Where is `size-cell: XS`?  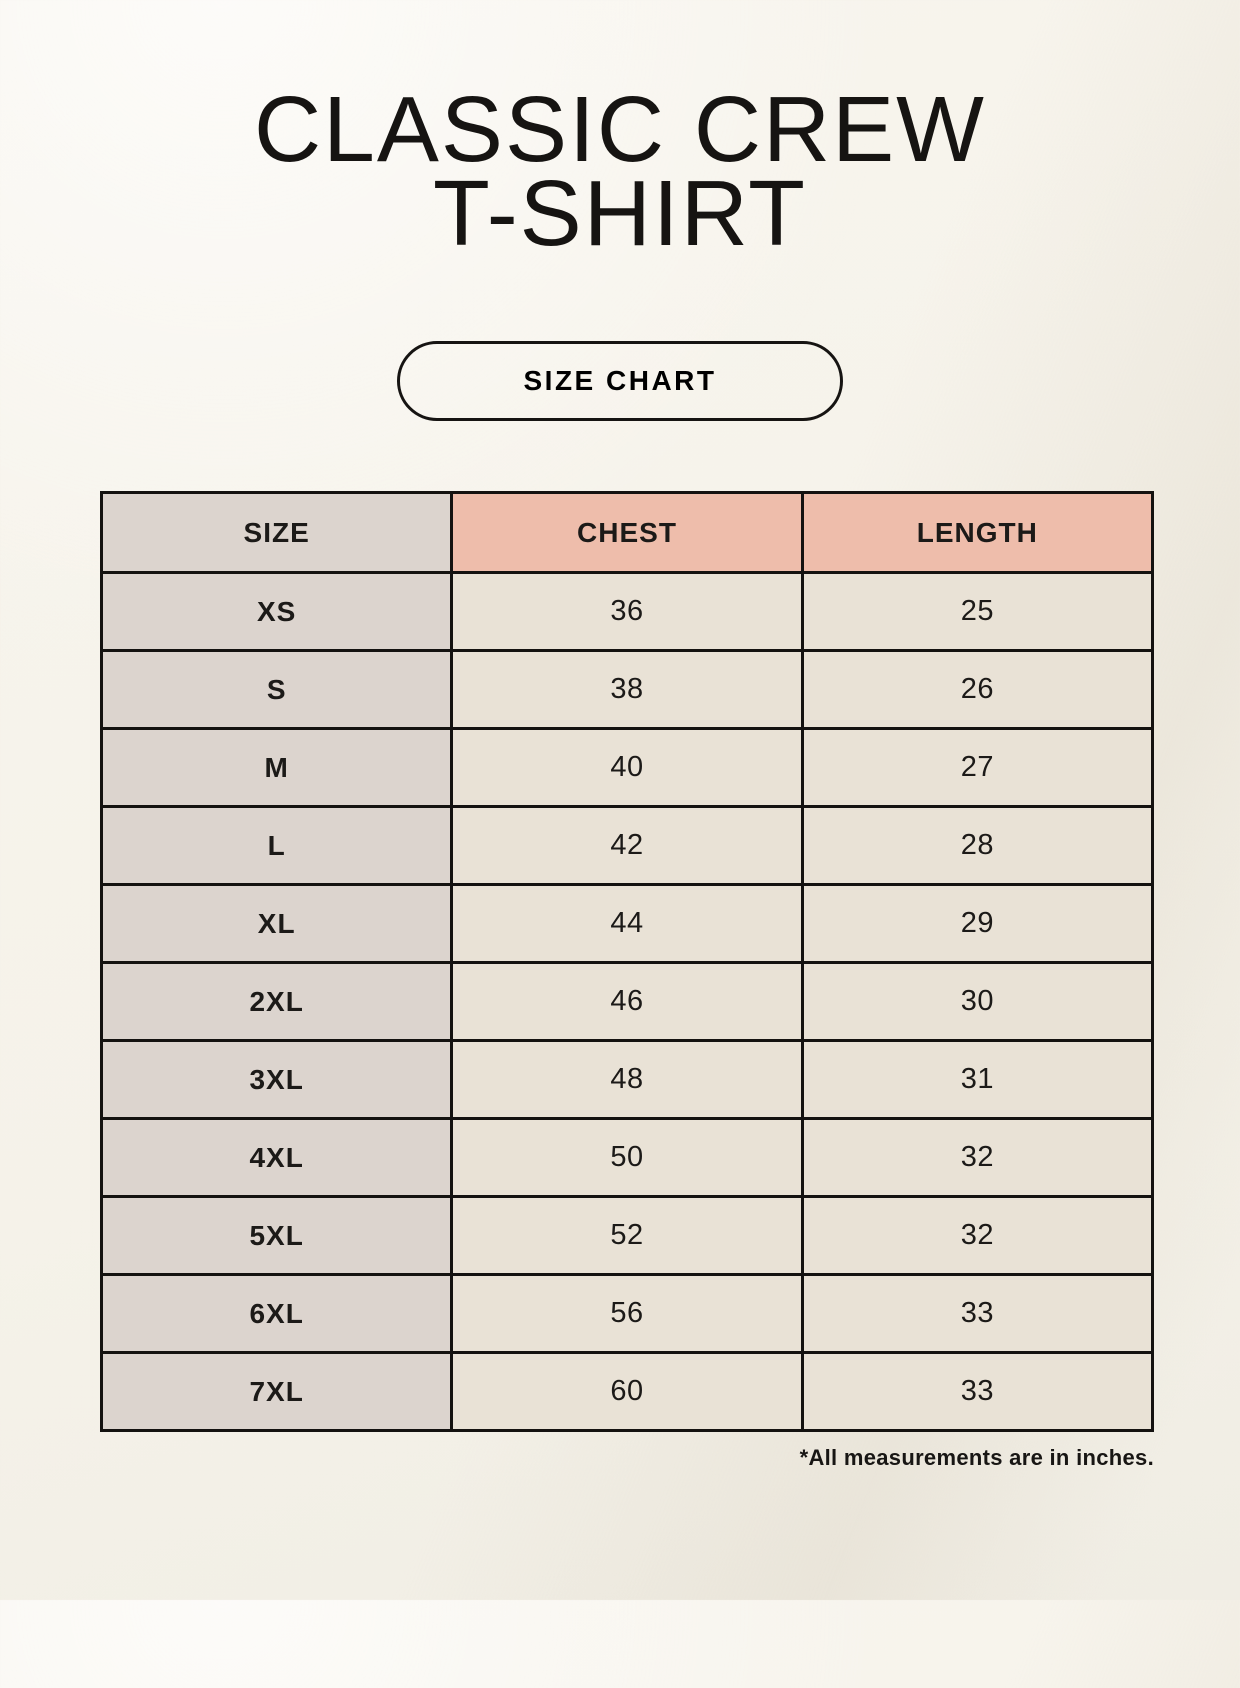 size-cell: XS is located at coordinates (276, 612).